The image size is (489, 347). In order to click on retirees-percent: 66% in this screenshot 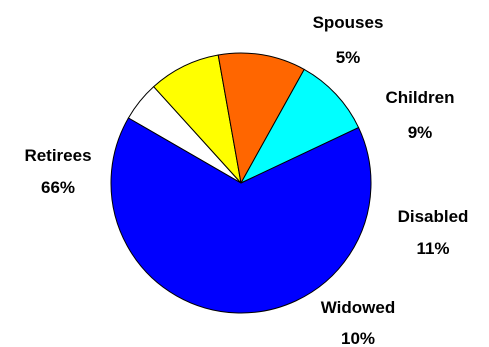, I will do `click(58, 187)`.